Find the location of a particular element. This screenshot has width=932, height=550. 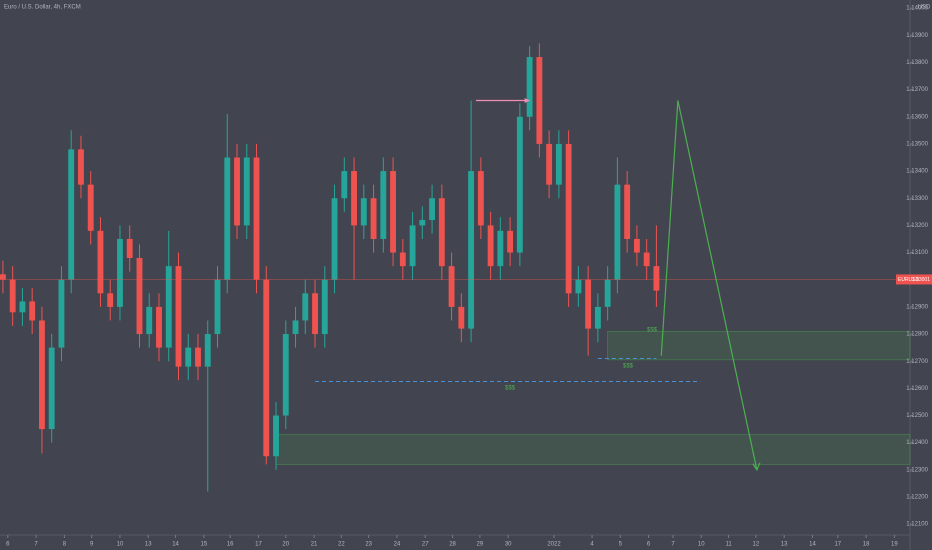

symbol-label: EURUSD is located at coordinates (909, 280).